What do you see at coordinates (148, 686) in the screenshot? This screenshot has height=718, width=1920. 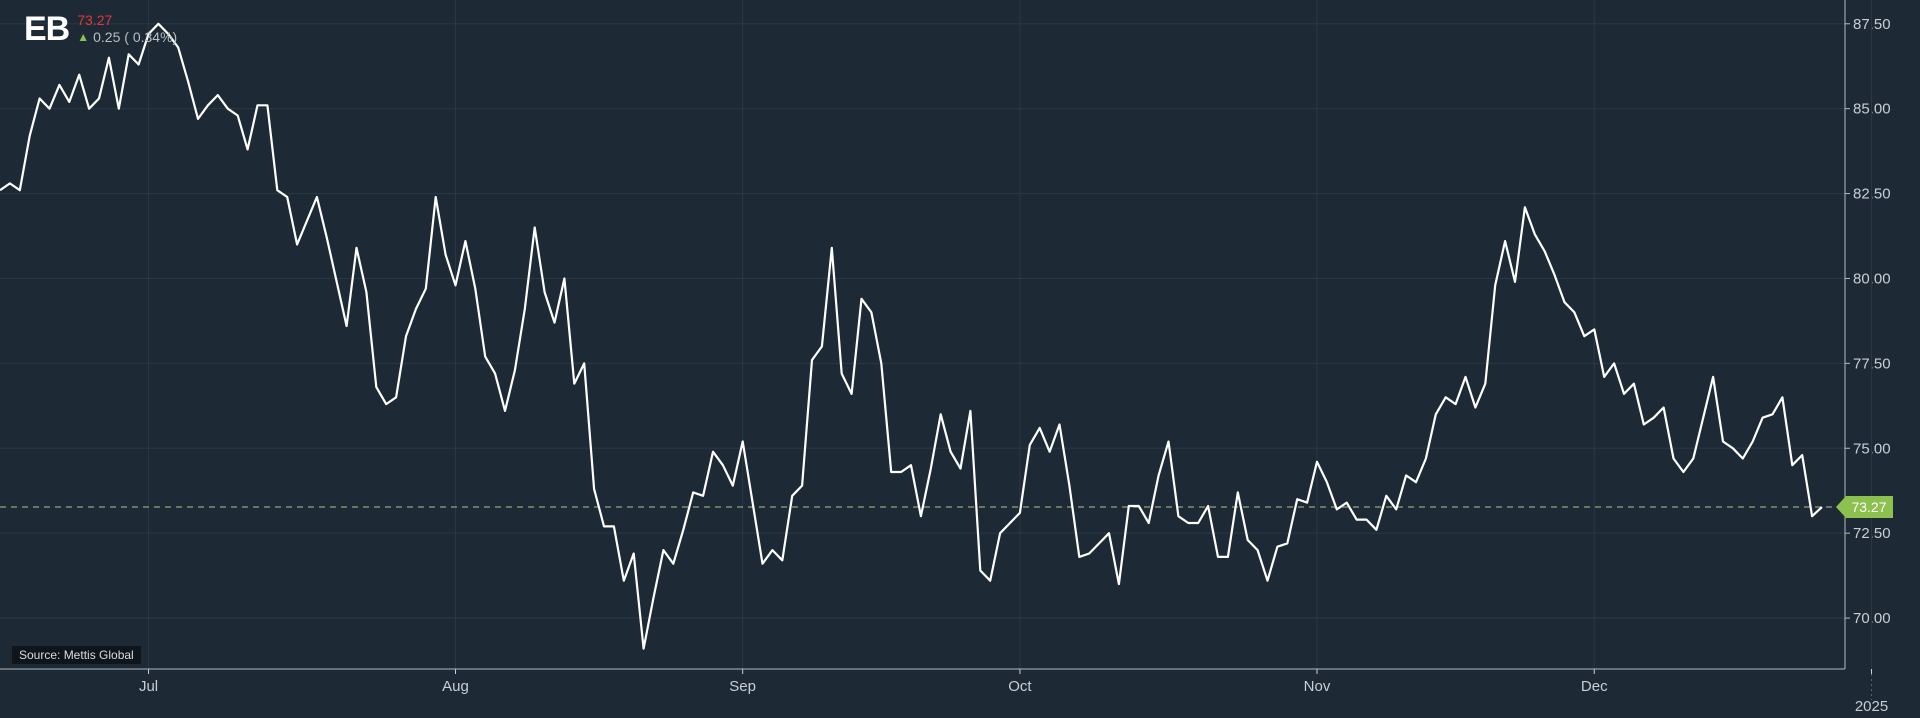 I see `x-tick-label: Jul` at bounding box center [148, 686].